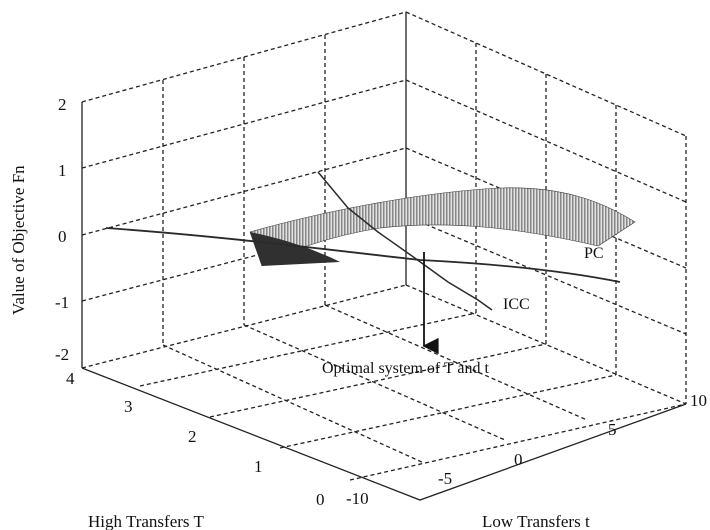 Image resolution: width=710 pixels, height=530 pixels. Describe the element at coordinates (516, 304) in the screenshot. I see `label-icc: ICC` at that location.